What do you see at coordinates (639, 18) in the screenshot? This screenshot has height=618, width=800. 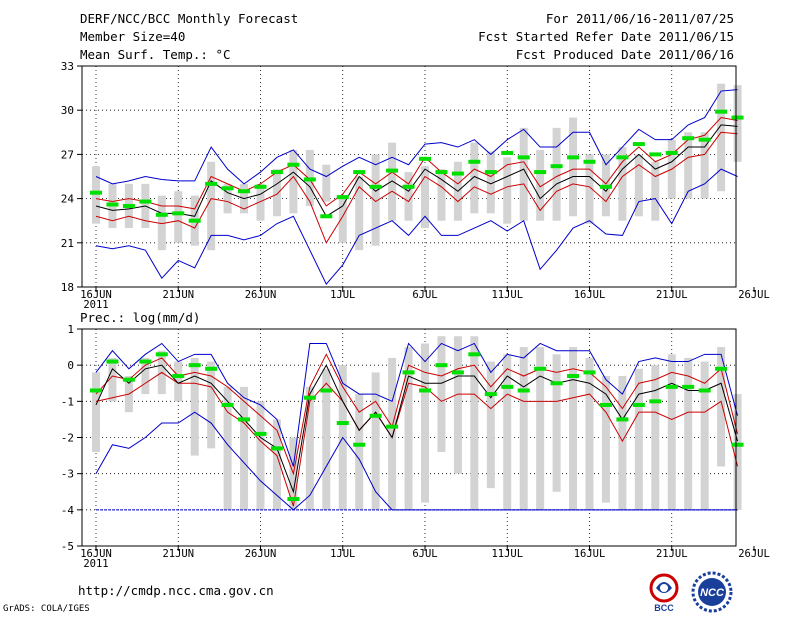 I see `forecast-period: For 2011/06/16-2011/07/25` at bounding box center [639, 18].